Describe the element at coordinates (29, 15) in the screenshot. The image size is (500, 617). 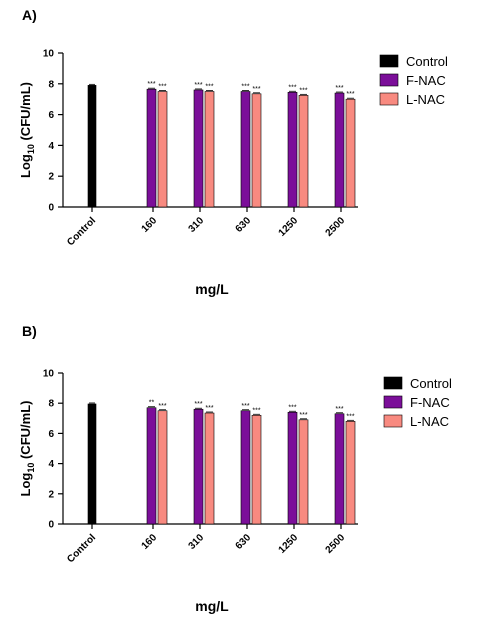
I see `panel-label: A)` at that location.